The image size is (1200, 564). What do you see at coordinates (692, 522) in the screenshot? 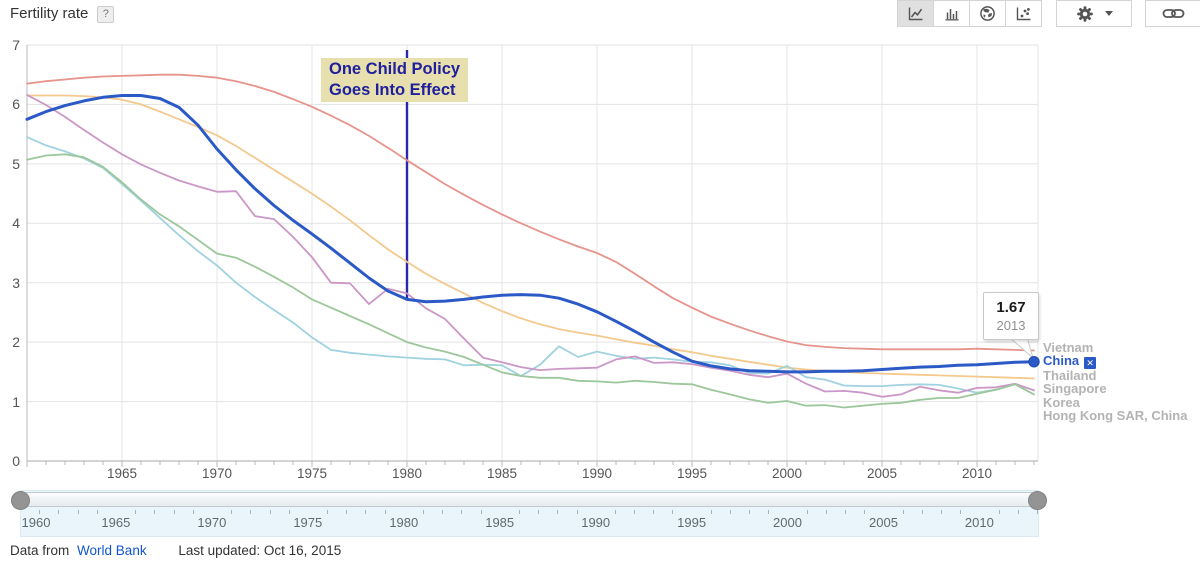
I see `slider-year-label: 1995` at bounding box center [692, 522].